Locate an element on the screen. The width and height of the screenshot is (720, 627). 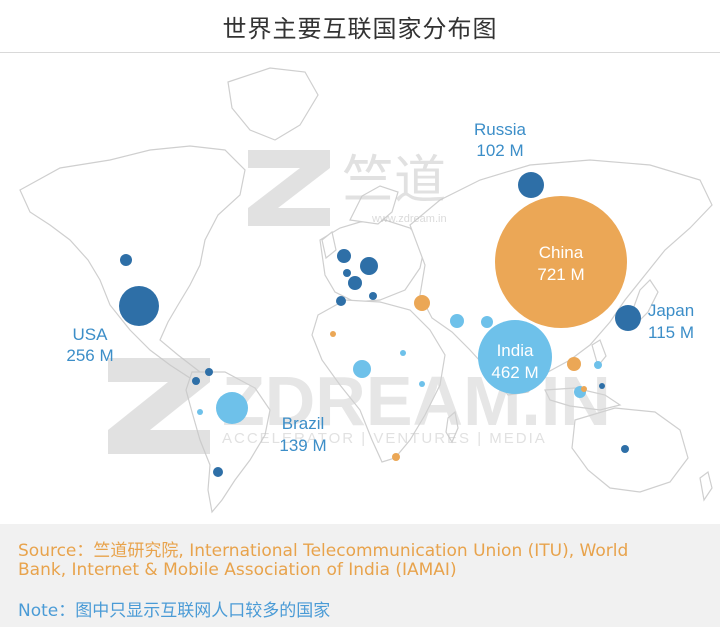
bubble-italy is located at coordinates (373, 296).